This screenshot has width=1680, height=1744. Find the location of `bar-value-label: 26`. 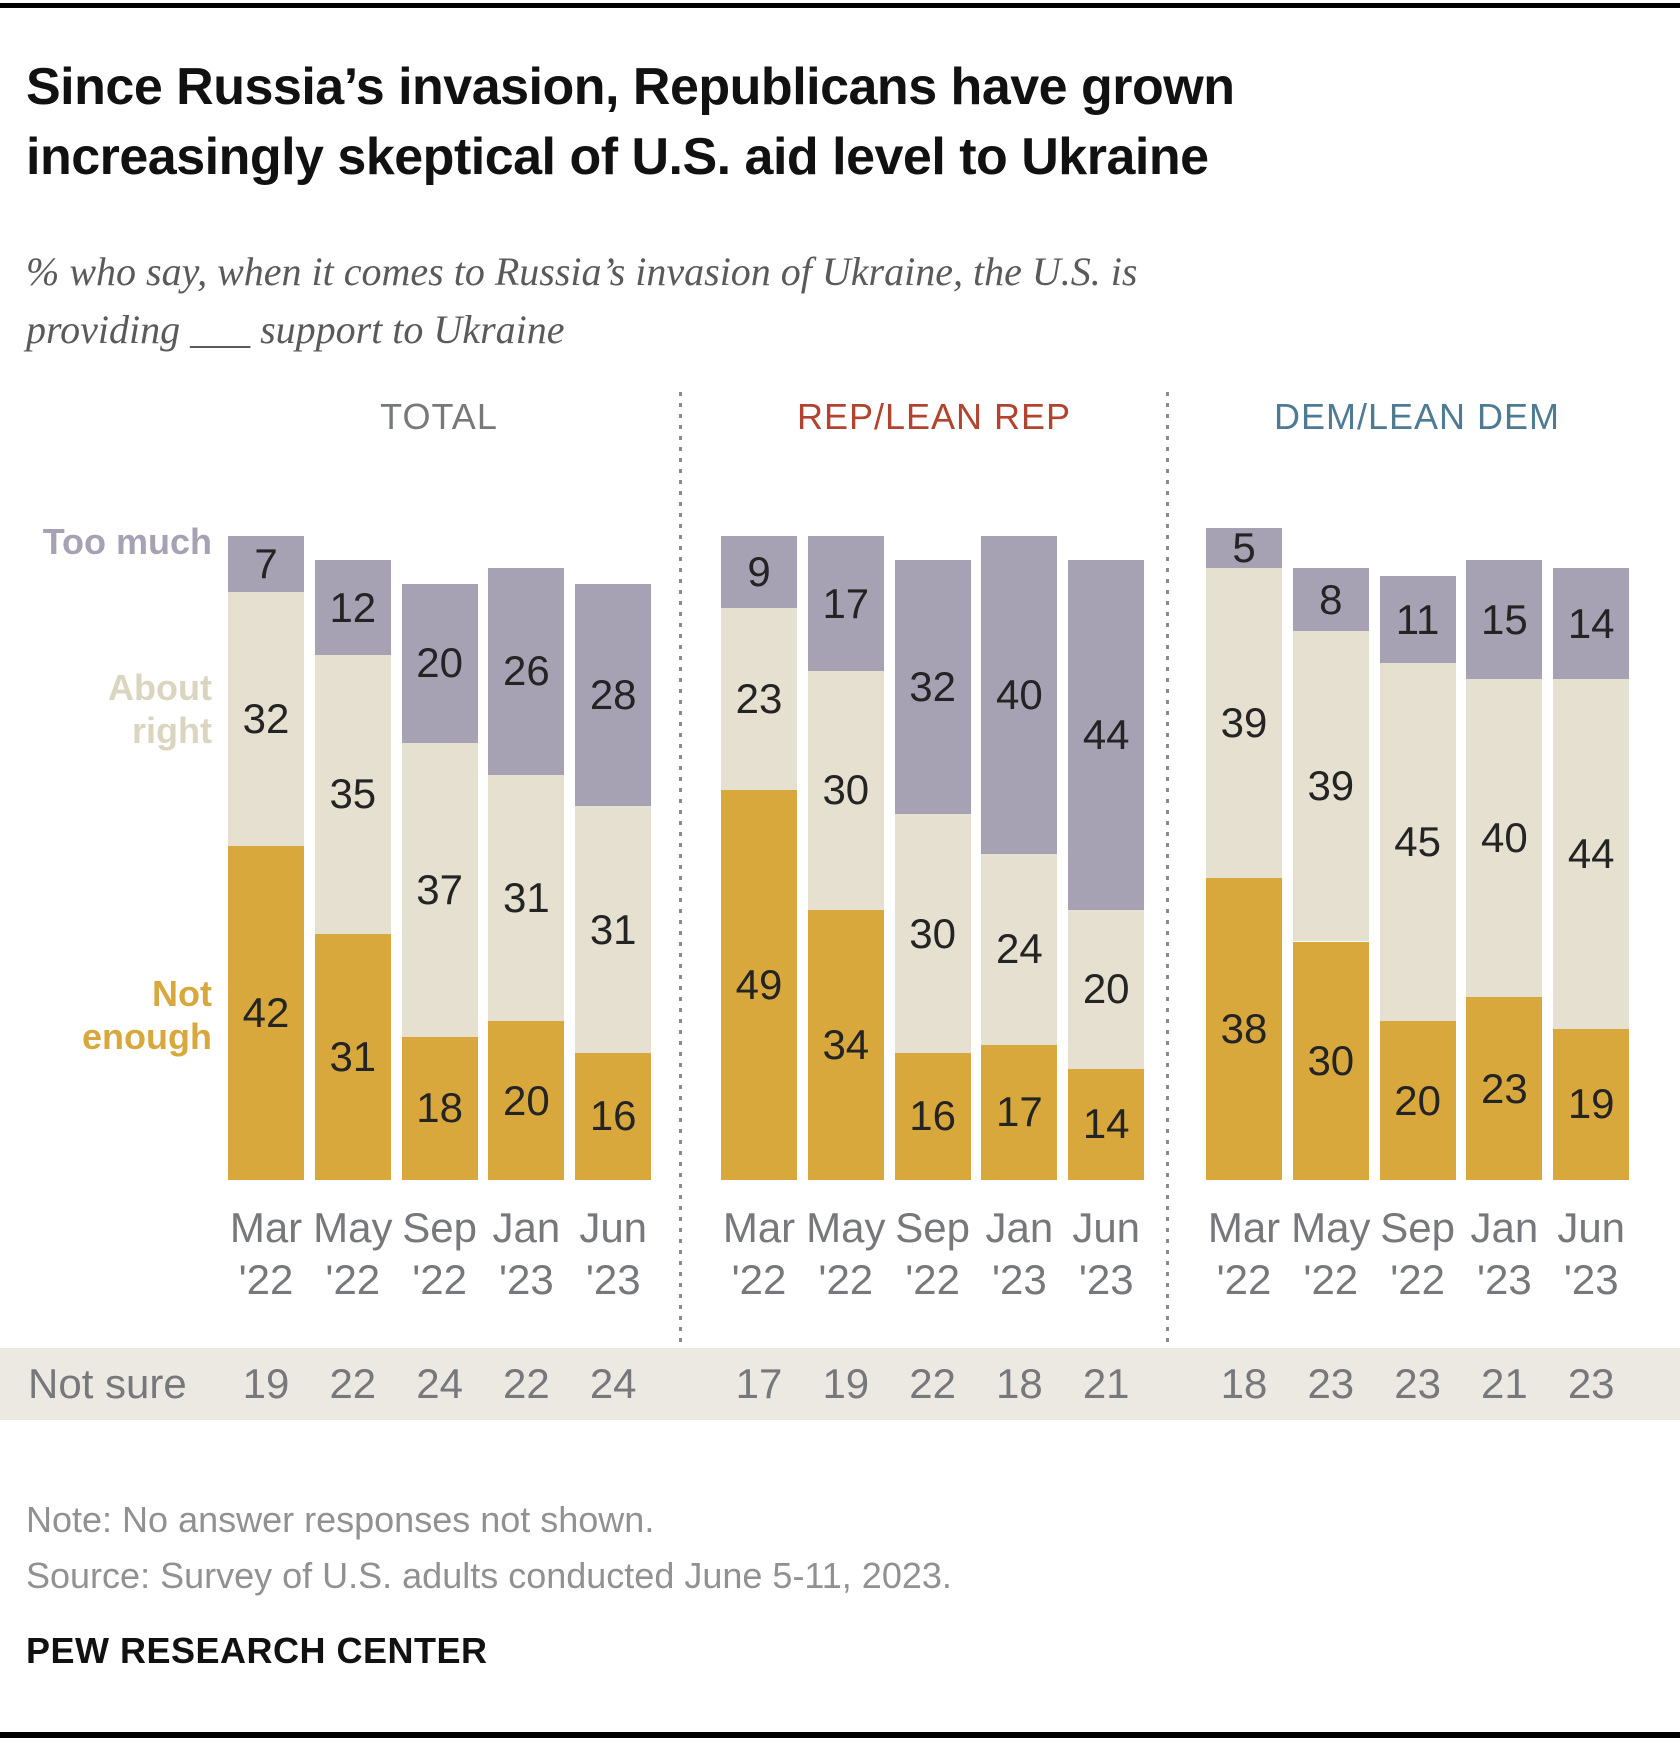

bar-value-label: 26 is located at coordinates (526, 671).